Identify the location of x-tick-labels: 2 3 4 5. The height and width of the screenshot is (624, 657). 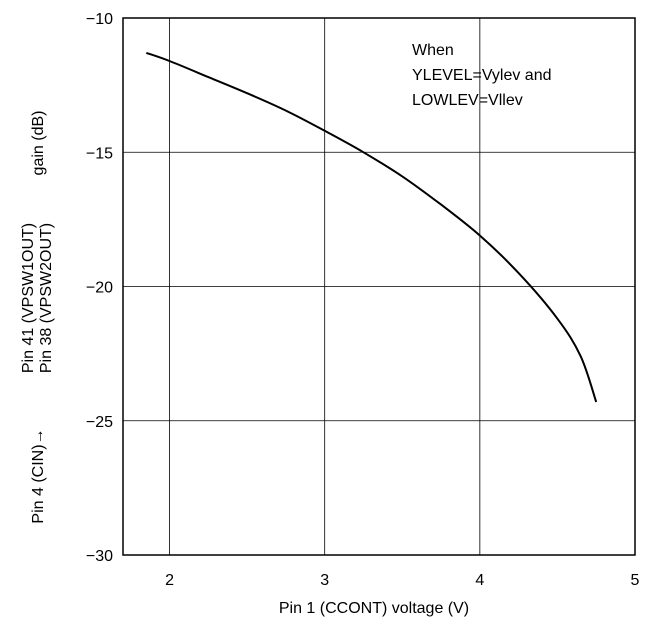
(402, 580).